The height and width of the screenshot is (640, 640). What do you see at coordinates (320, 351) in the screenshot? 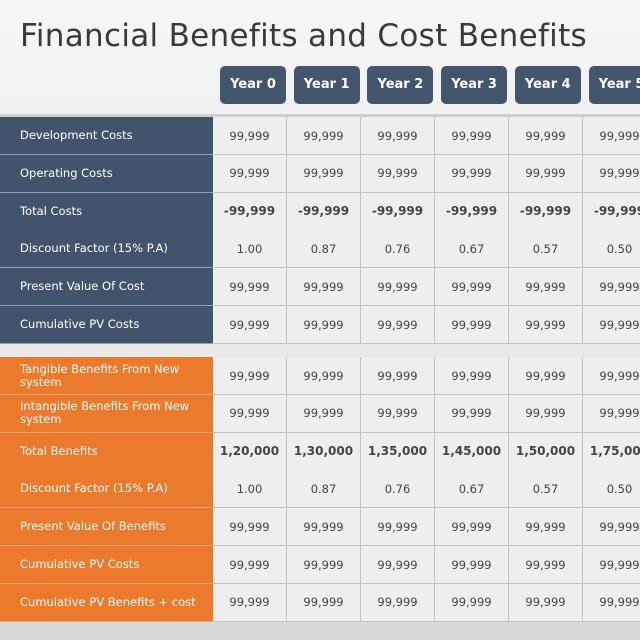
I see `section-gap` at bounding box center [320, 351].